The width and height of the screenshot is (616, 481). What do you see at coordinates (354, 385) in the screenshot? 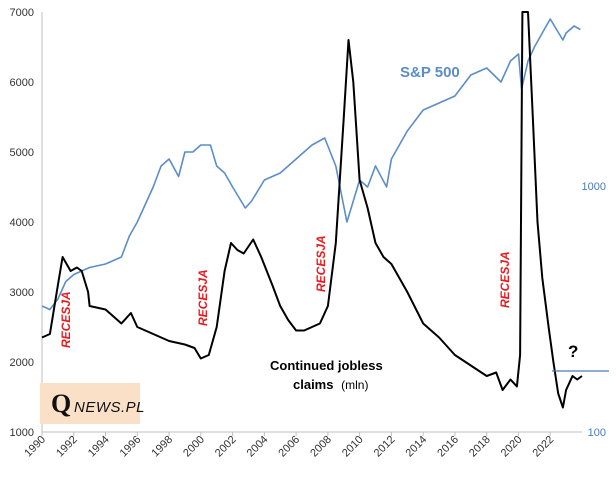
I see `claims-unit-label: (mln)` at bounding box center [354, 385].